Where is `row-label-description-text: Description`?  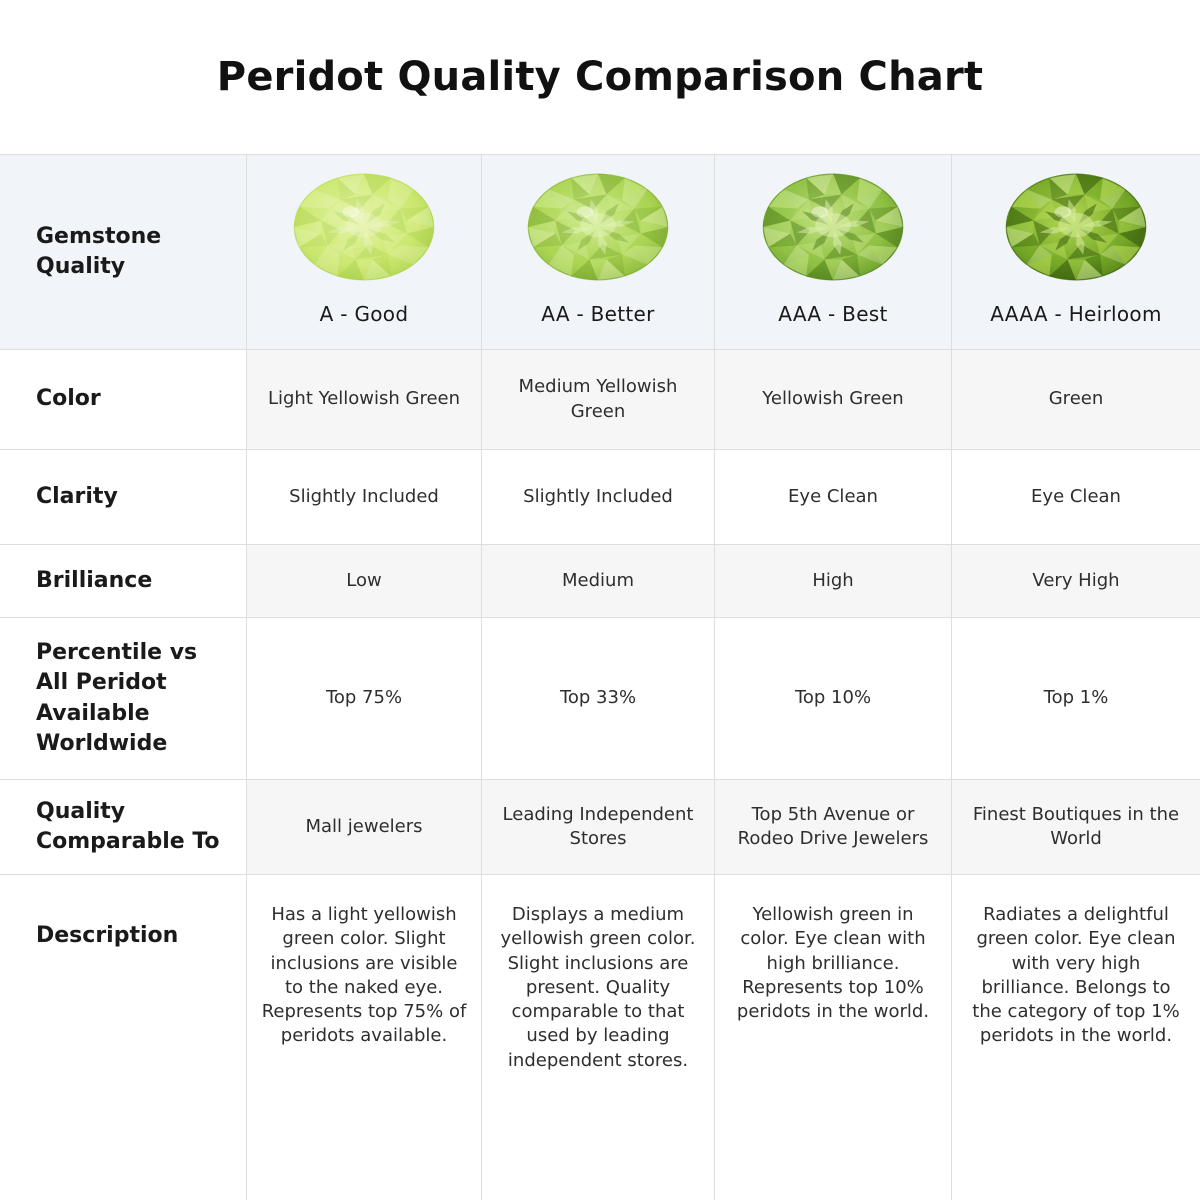 row-label-description-text: Description is located at coordinates (107, 935).